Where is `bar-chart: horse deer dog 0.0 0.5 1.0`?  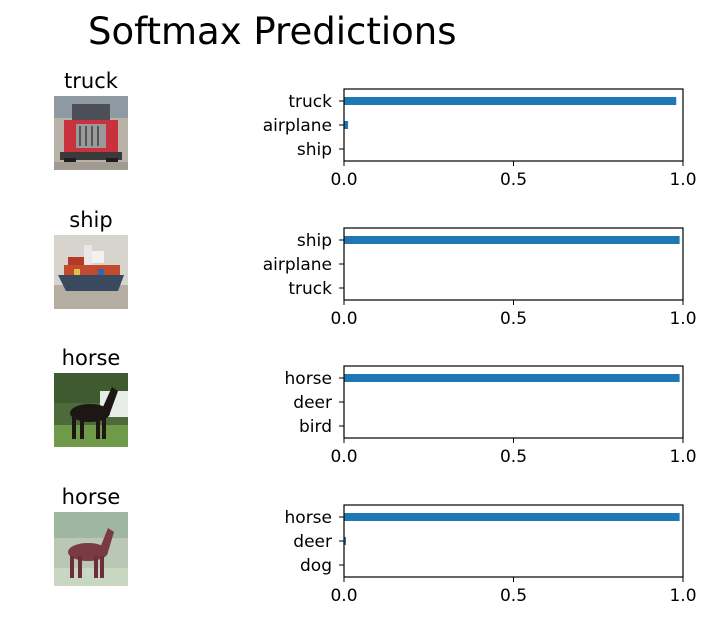
bar-chart: horse deer dog 0.0 0.5 1.0 is located at coordinates (491, 555).